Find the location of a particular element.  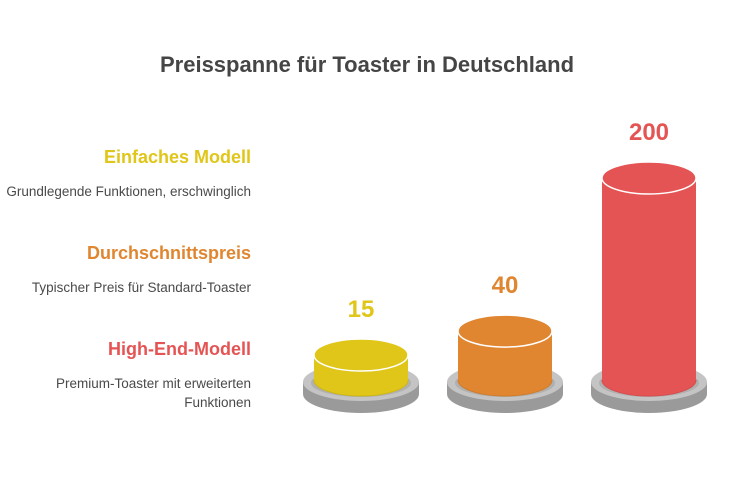

bar-high-end-modell is located at coordinates (649, 287).